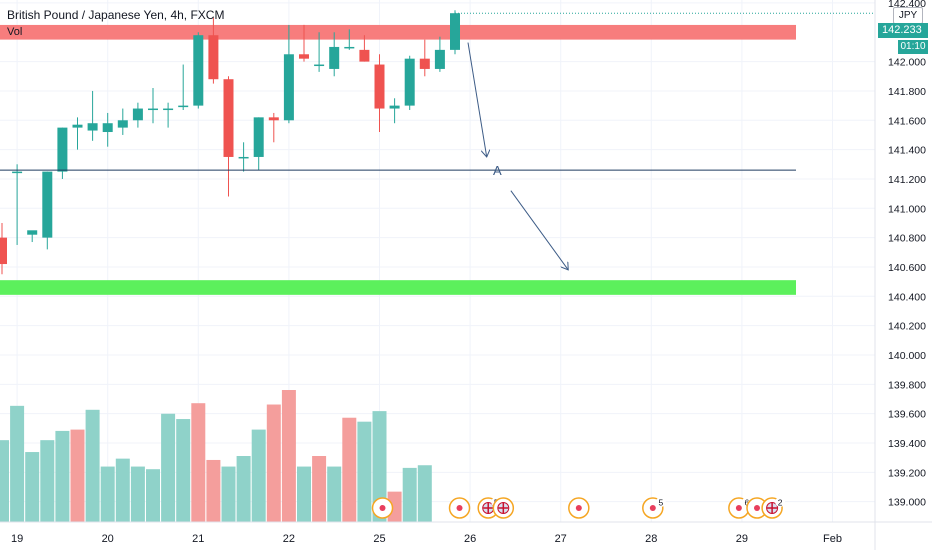 This screenshot has height=550, width=932. Describe the element at coordinates (470, 539) in the screenshot. I see `x-tick-label: 26` at that location.